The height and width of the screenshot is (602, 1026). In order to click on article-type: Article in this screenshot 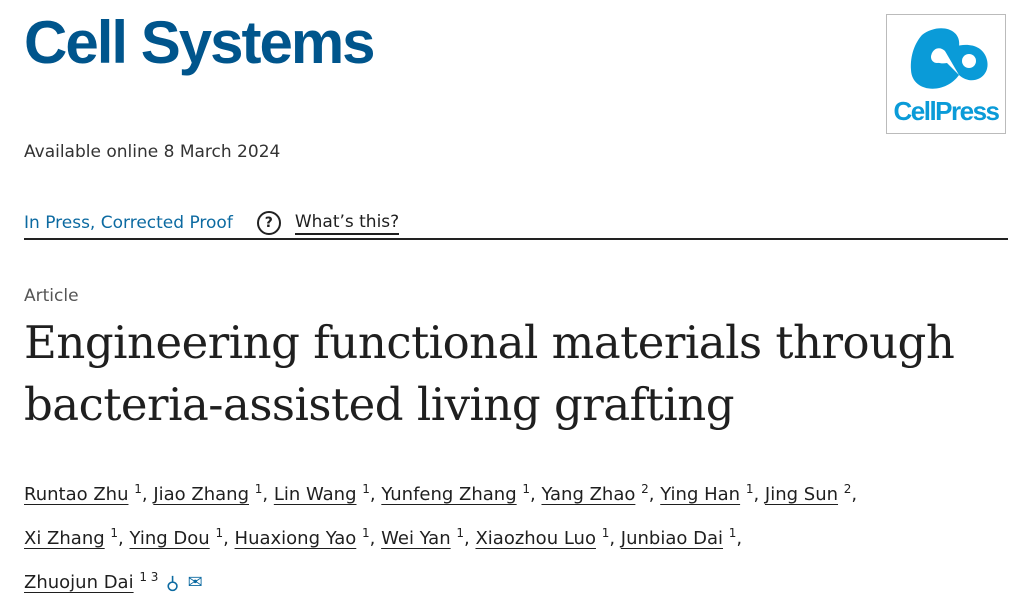, I will do `click(51, 296)`.